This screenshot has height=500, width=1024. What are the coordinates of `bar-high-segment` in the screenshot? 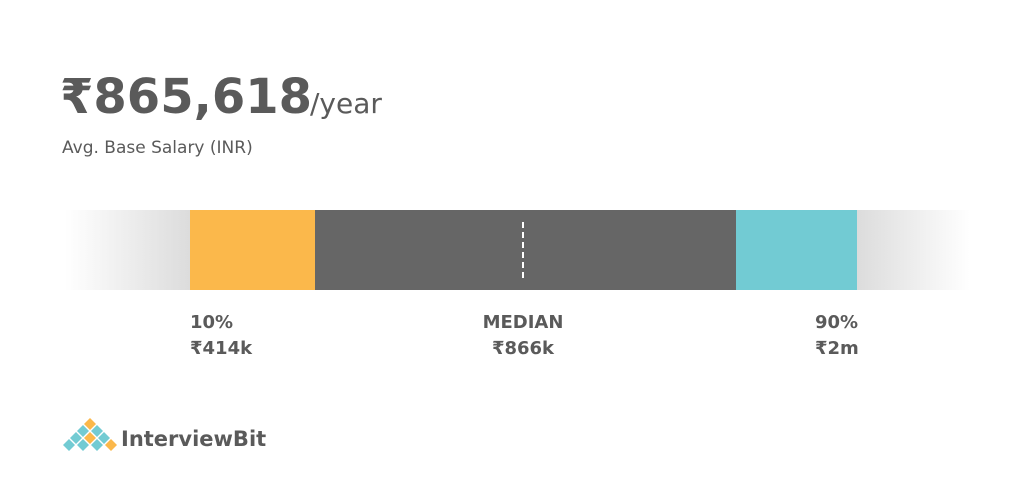 It's located at (796, 250).